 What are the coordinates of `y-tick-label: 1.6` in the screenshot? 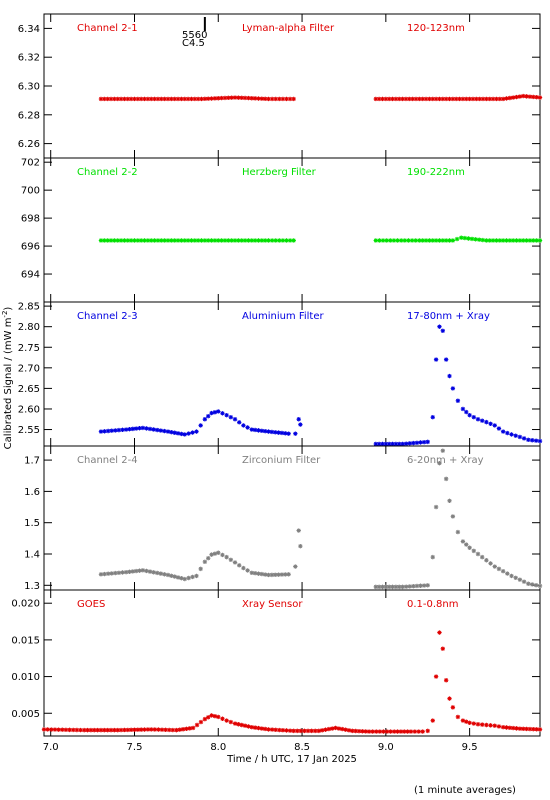 It's located at (32, 492).